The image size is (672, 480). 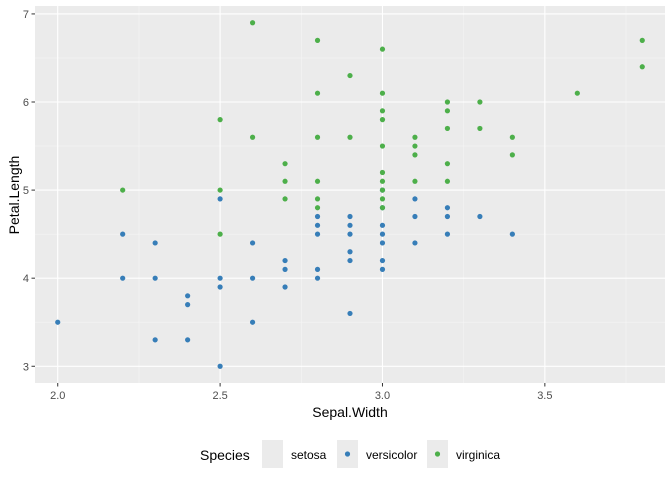 I want to click on legend-point-versicolor, so click(x=347, y=454).